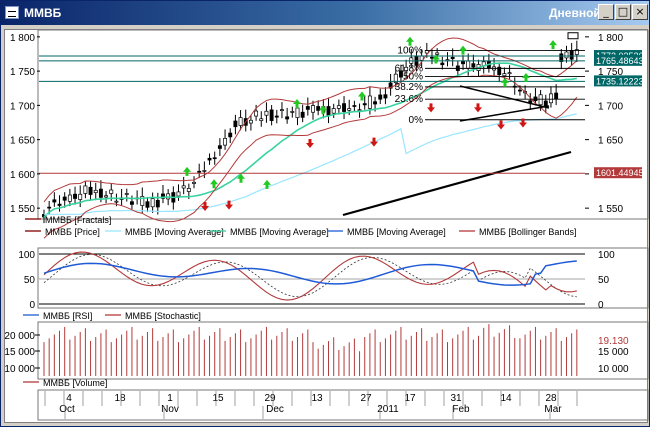 This screenshot has height=427, width=650. Describe the element at coordinates (275, 409) in the screenshot. I see `date-month-label: Dec` at that location.